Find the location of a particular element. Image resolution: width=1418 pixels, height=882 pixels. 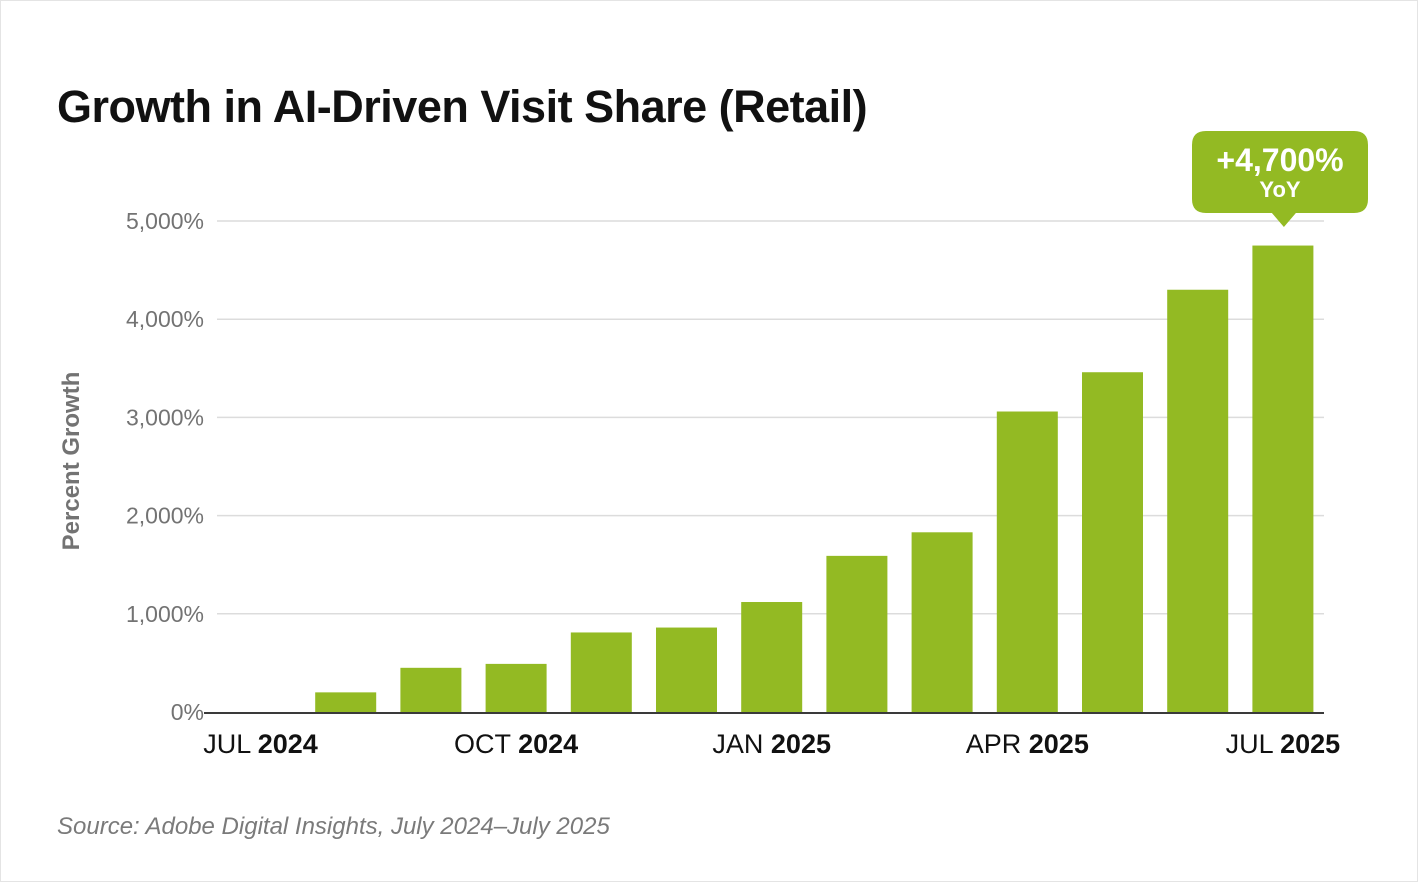

x-tick-labels: JUL 2024 OCT 2024 JAN 2025 APR 2025 JUL 2025 is located at coordinates (771, 744).